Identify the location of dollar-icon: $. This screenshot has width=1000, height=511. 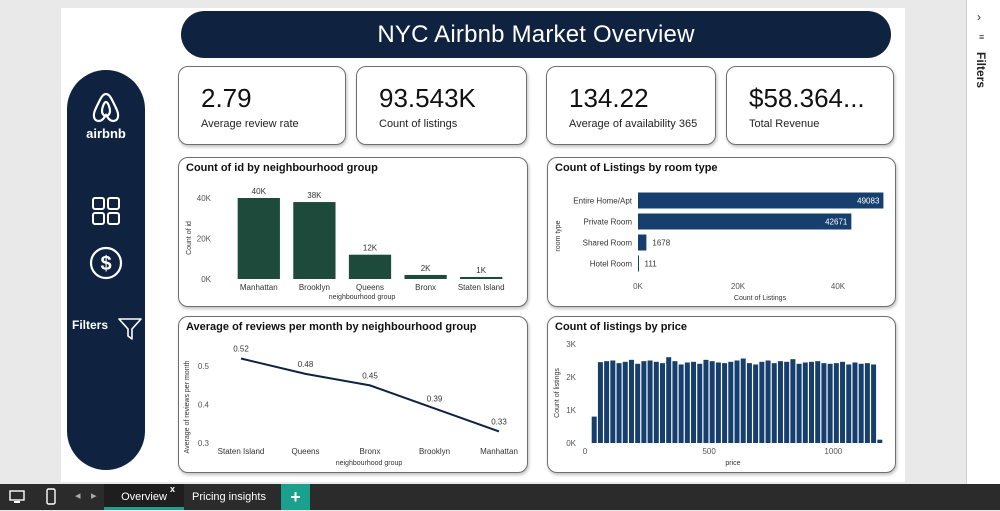
(106, 265).